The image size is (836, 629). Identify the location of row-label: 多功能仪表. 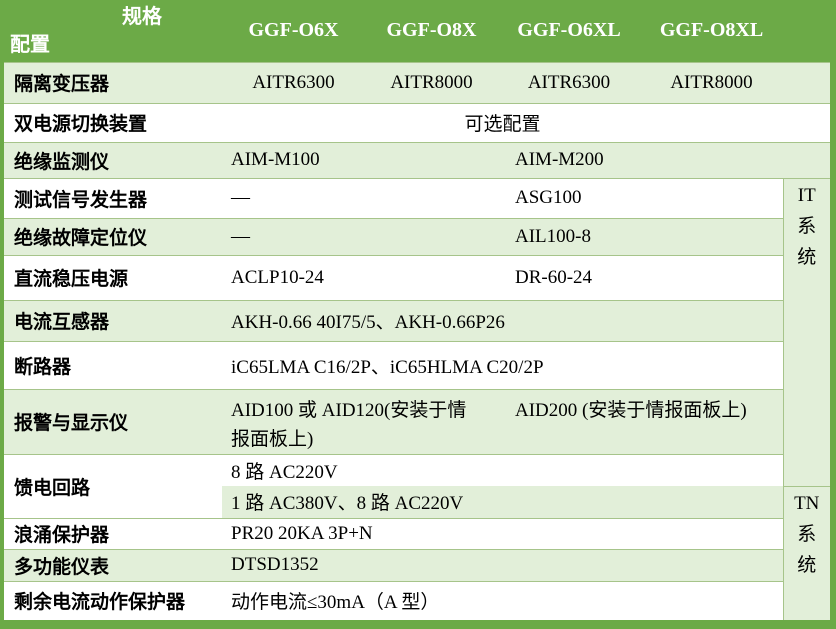
(113, 564).